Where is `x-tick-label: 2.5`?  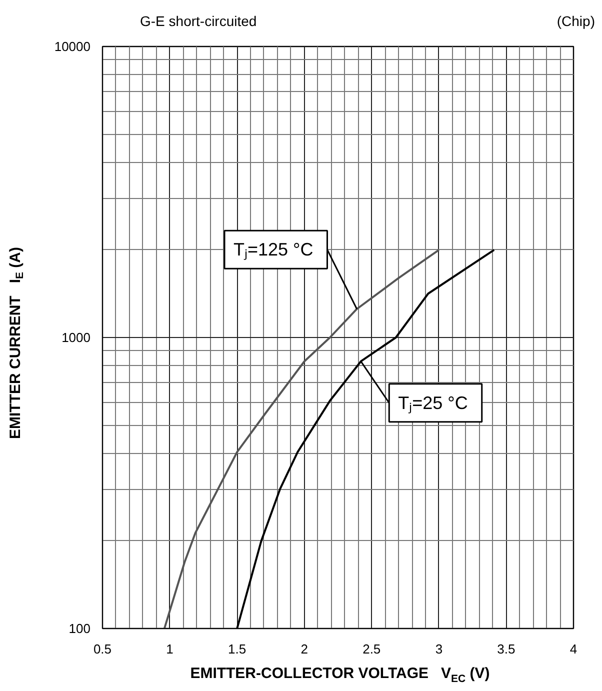
x-tick-label: 2.5 is located at coordinates (371, 649).